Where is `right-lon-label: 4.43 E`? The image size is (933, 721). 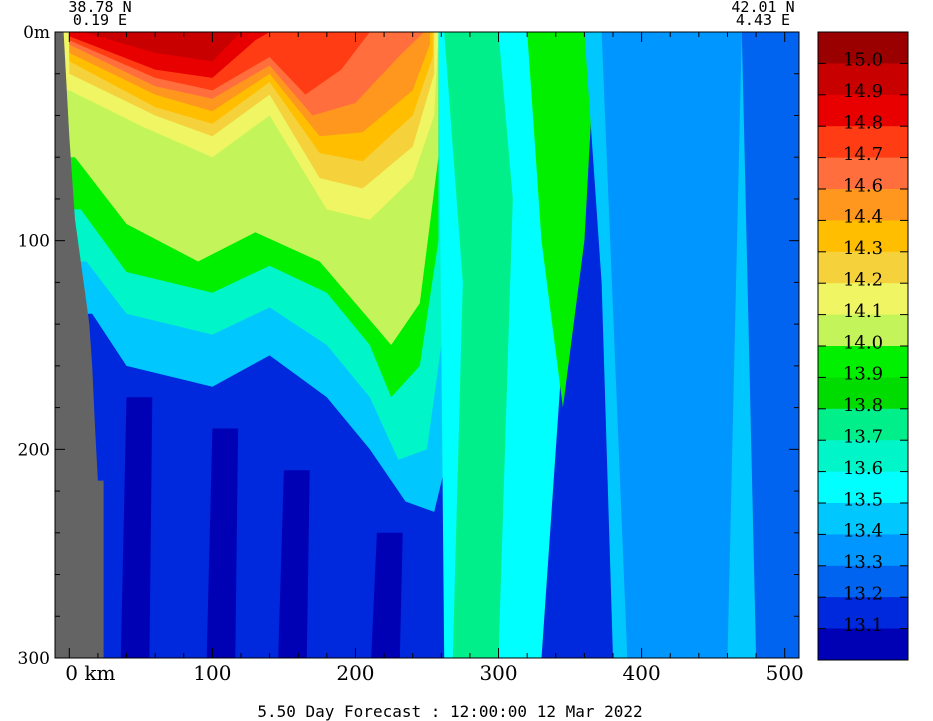
right-lon-label: 4.43 E is located at coordinates (763, 20).